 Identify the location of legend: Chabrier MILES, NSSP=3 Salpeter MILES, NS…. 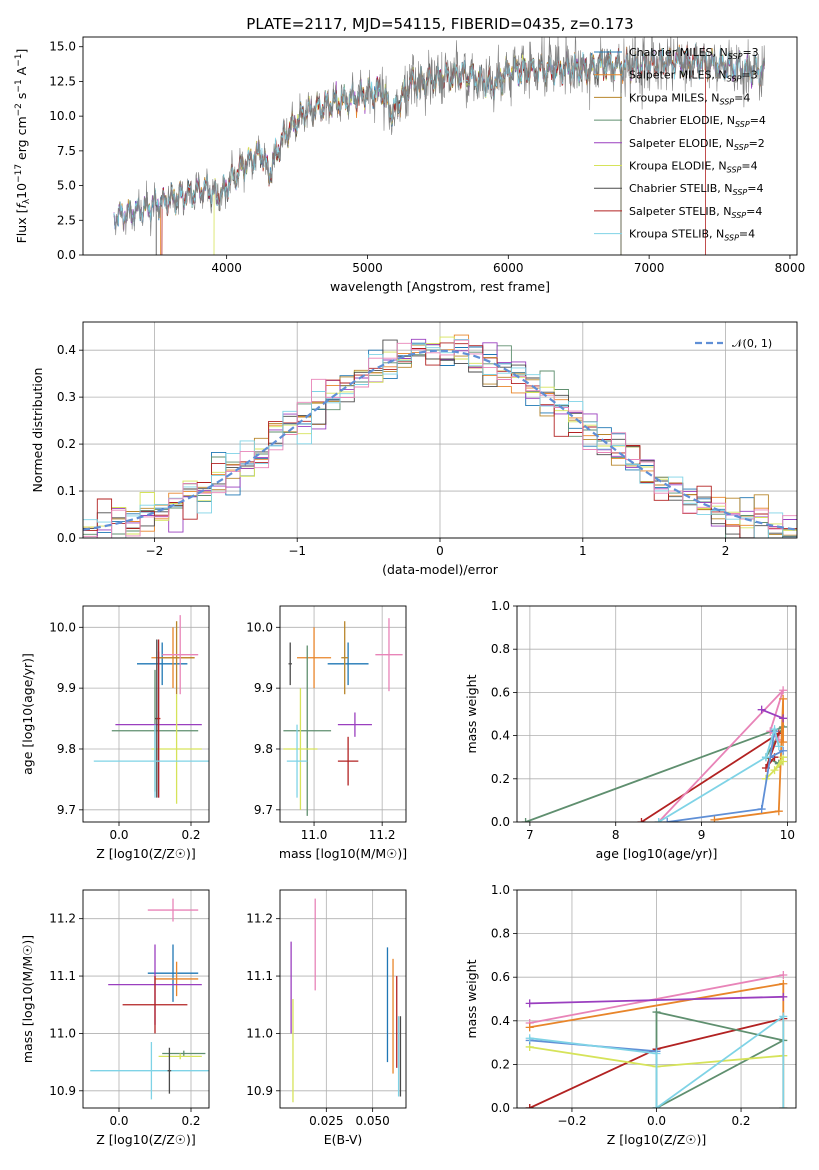
(680, 144).